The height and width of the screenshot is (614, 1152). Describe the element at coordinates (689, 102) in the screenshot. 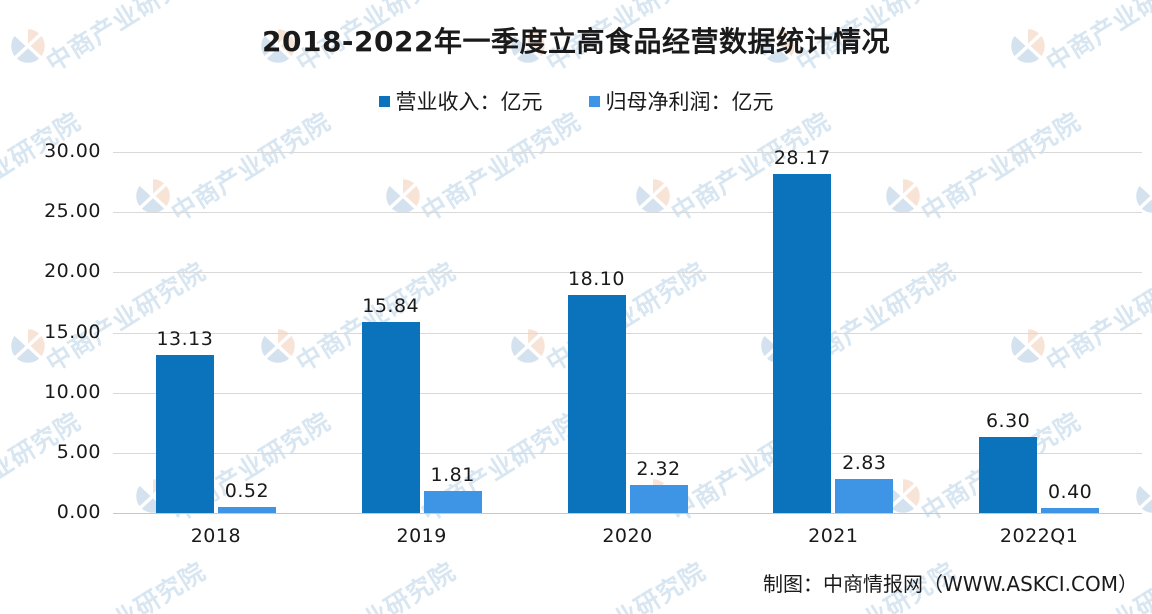

I see `legend-label-profit: 归母净利润：亿元` at that location.